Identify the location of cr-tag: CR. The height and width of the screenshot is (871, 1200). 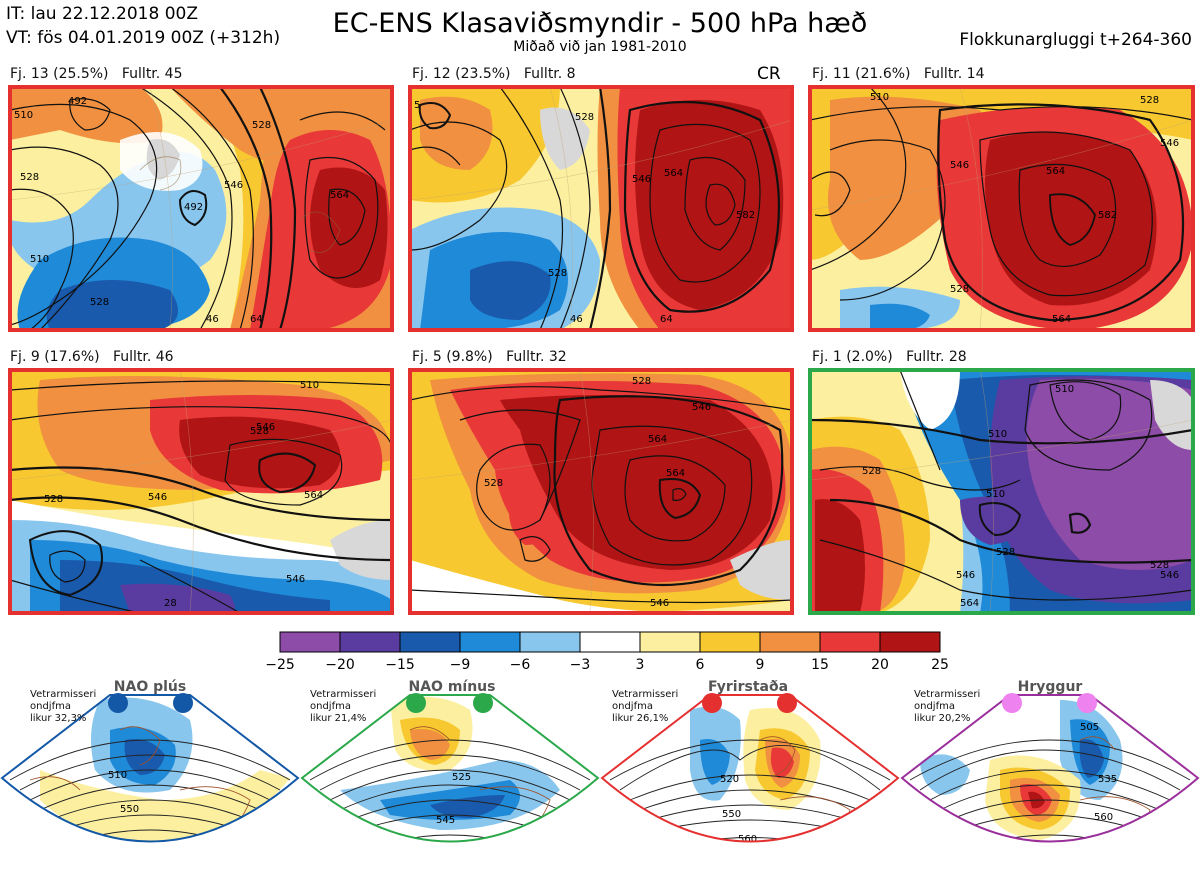
(769, 74).